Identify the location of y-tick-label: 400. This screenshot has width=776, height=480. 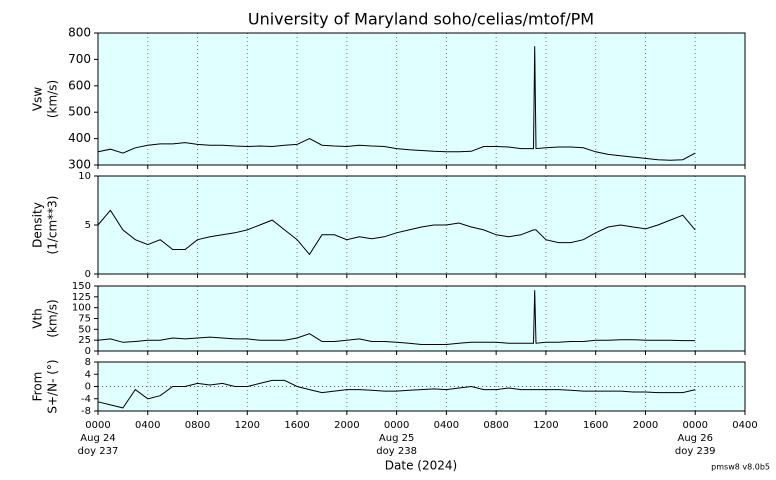
(79, 138).